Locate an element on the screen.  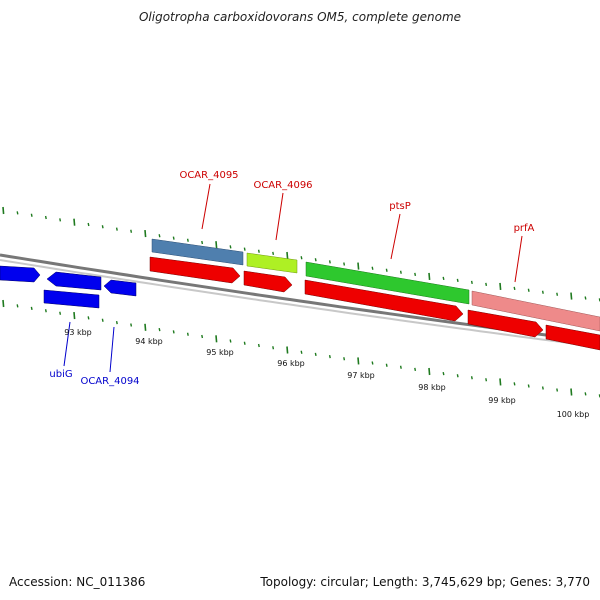
scale-label-98kbp: 98 kbp is located at coordinates (432, 387).